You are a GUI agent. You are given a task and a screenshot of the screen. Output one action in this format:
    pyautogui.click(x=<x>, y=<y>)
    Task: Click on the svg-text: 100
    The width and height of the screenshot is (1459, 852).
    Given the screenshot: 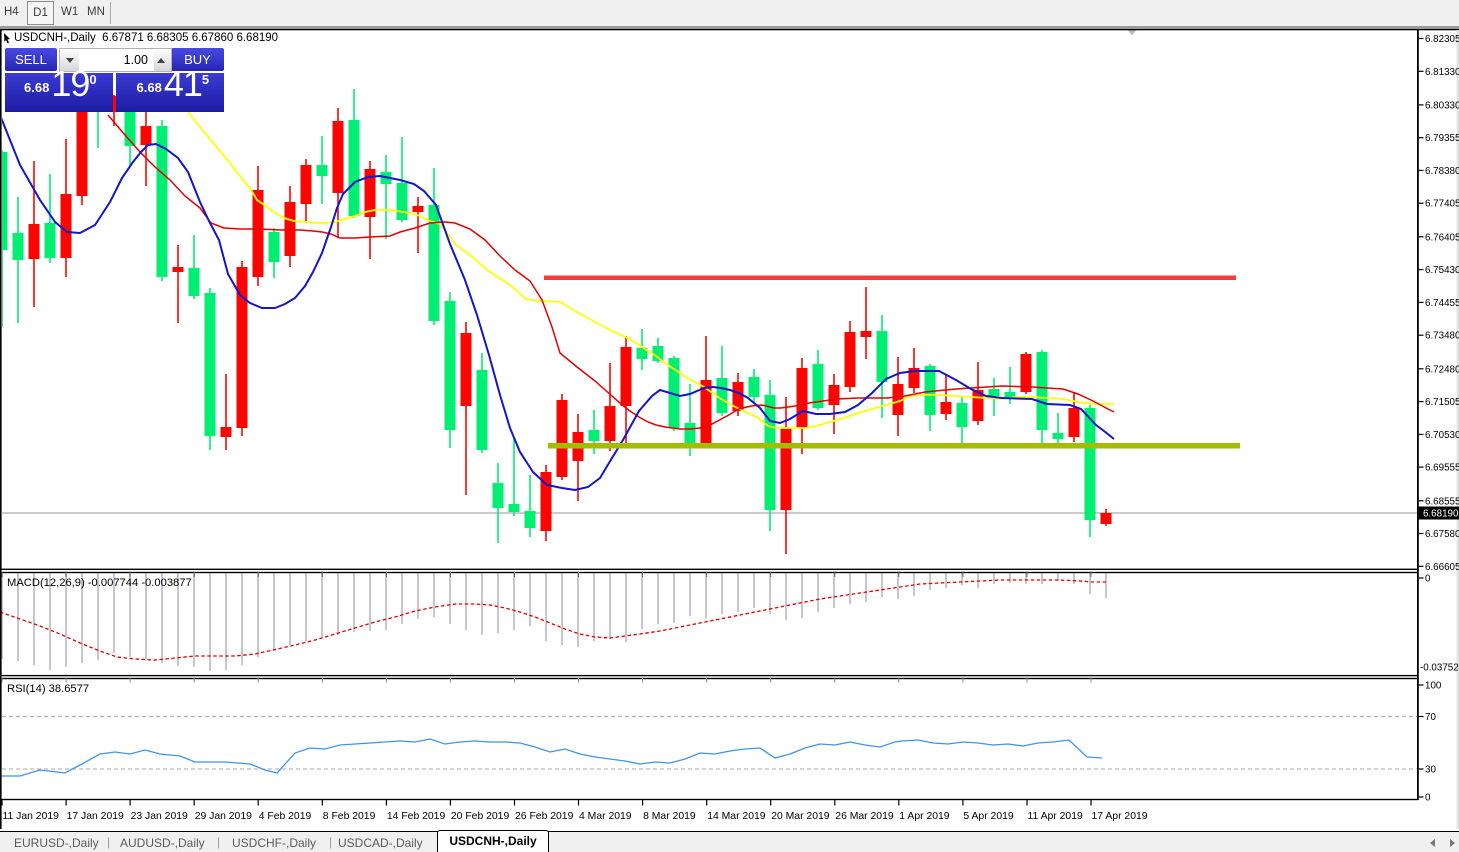 What is the action you would take?
    pyautogui.click(x=1433, y=686)
    